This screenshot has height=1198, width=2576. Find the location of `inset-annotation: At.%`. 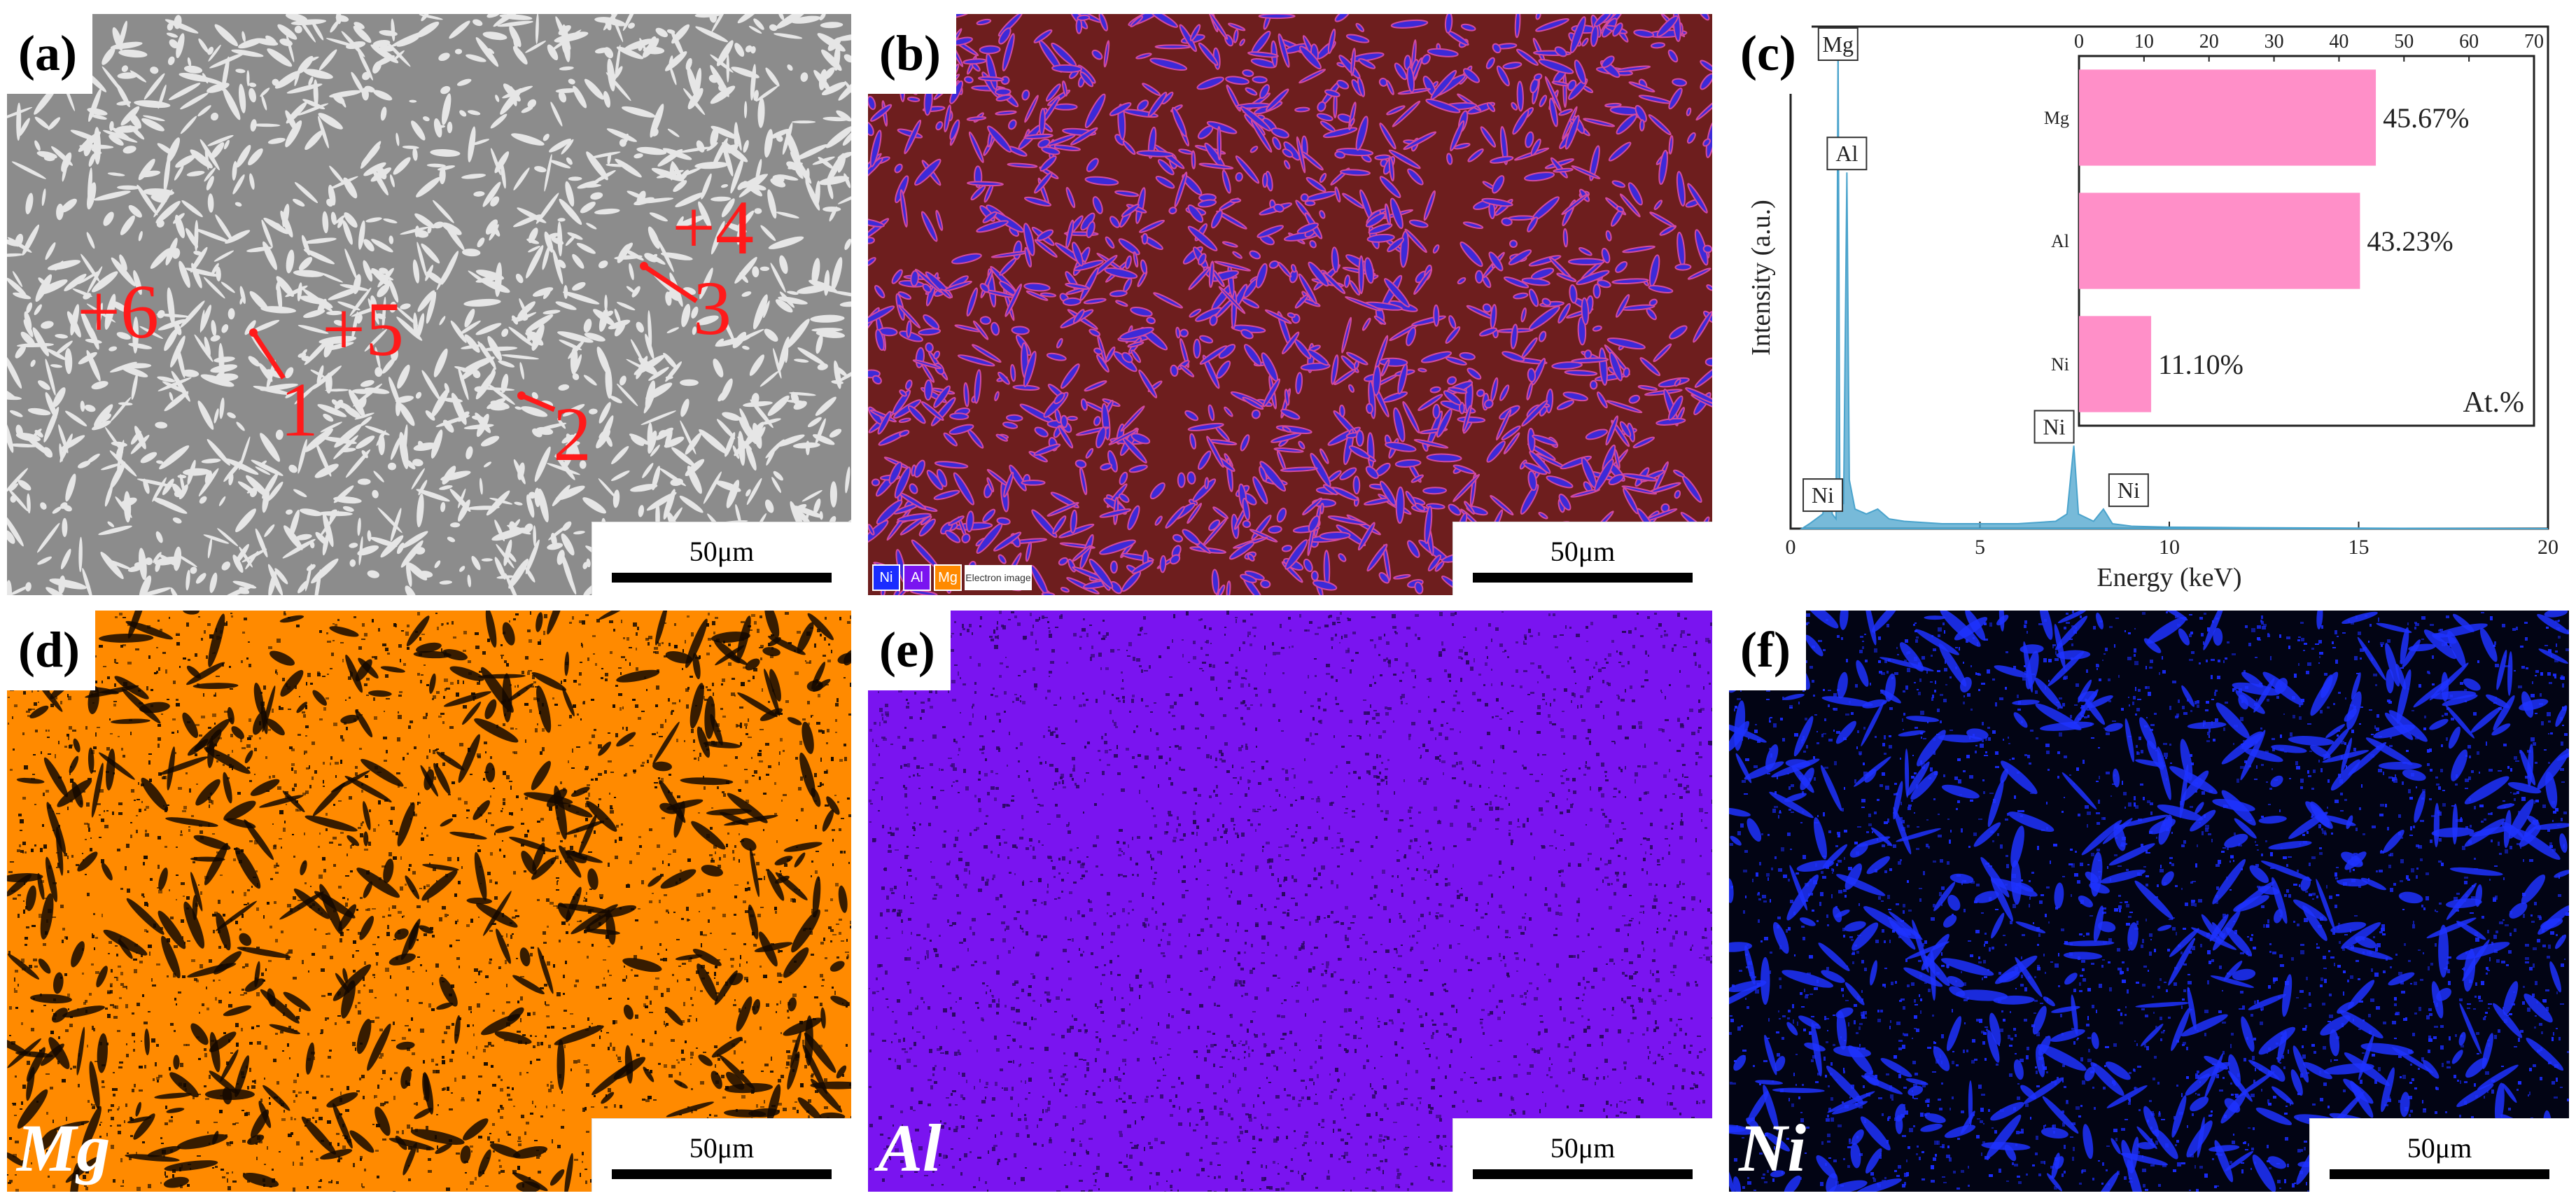

inset-annotation: At.% is located at coordinates (2494, 403).